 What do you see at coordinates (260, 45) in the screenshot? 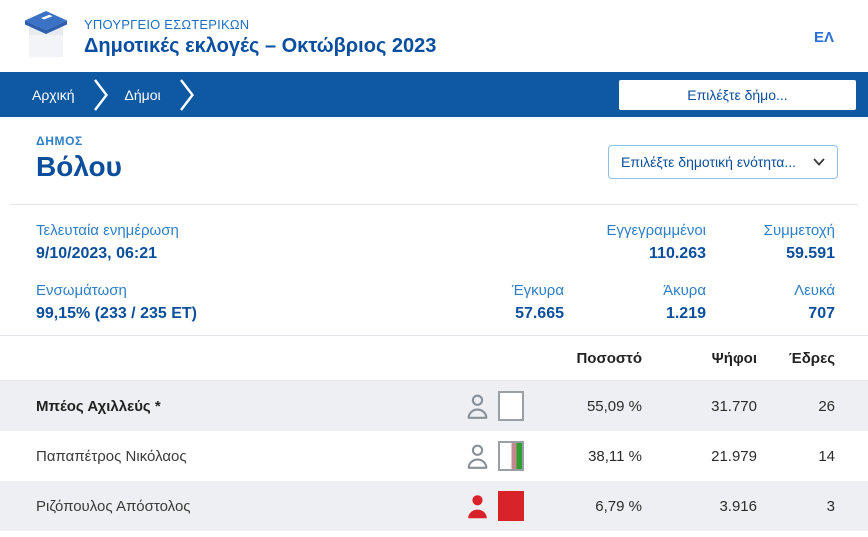
I see `page-title: Δημοτικές εκλογές – Οκτώβριος 2023` at bounding box center [260, 45].